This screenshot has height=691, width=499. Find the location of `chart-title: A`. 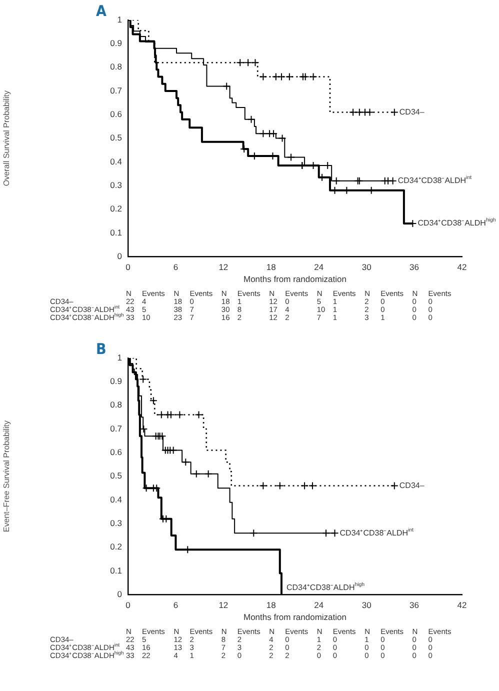

chart-title: A is located at coordinates (101, 11).